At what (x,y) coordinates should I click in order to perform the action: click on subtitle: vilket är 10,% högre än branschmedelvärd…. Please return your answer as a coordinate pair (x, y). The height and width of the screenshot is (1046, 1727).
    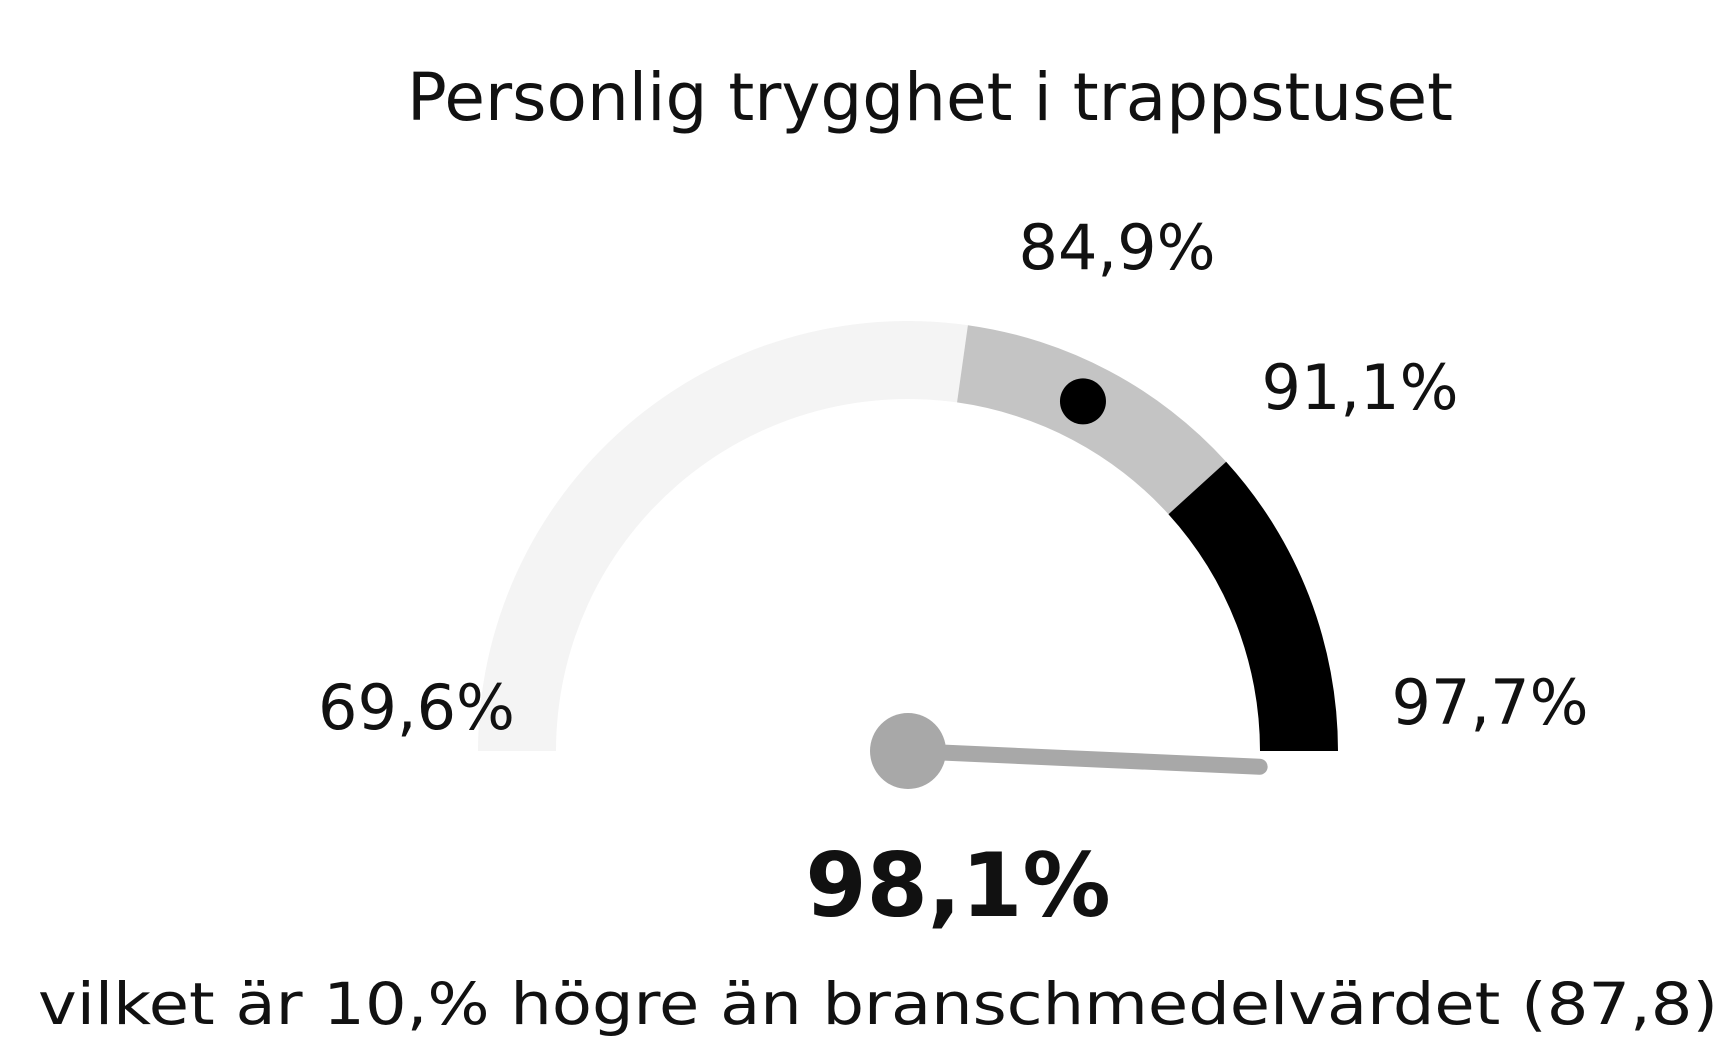
    Looking at the image, I should click on (878, 1004).